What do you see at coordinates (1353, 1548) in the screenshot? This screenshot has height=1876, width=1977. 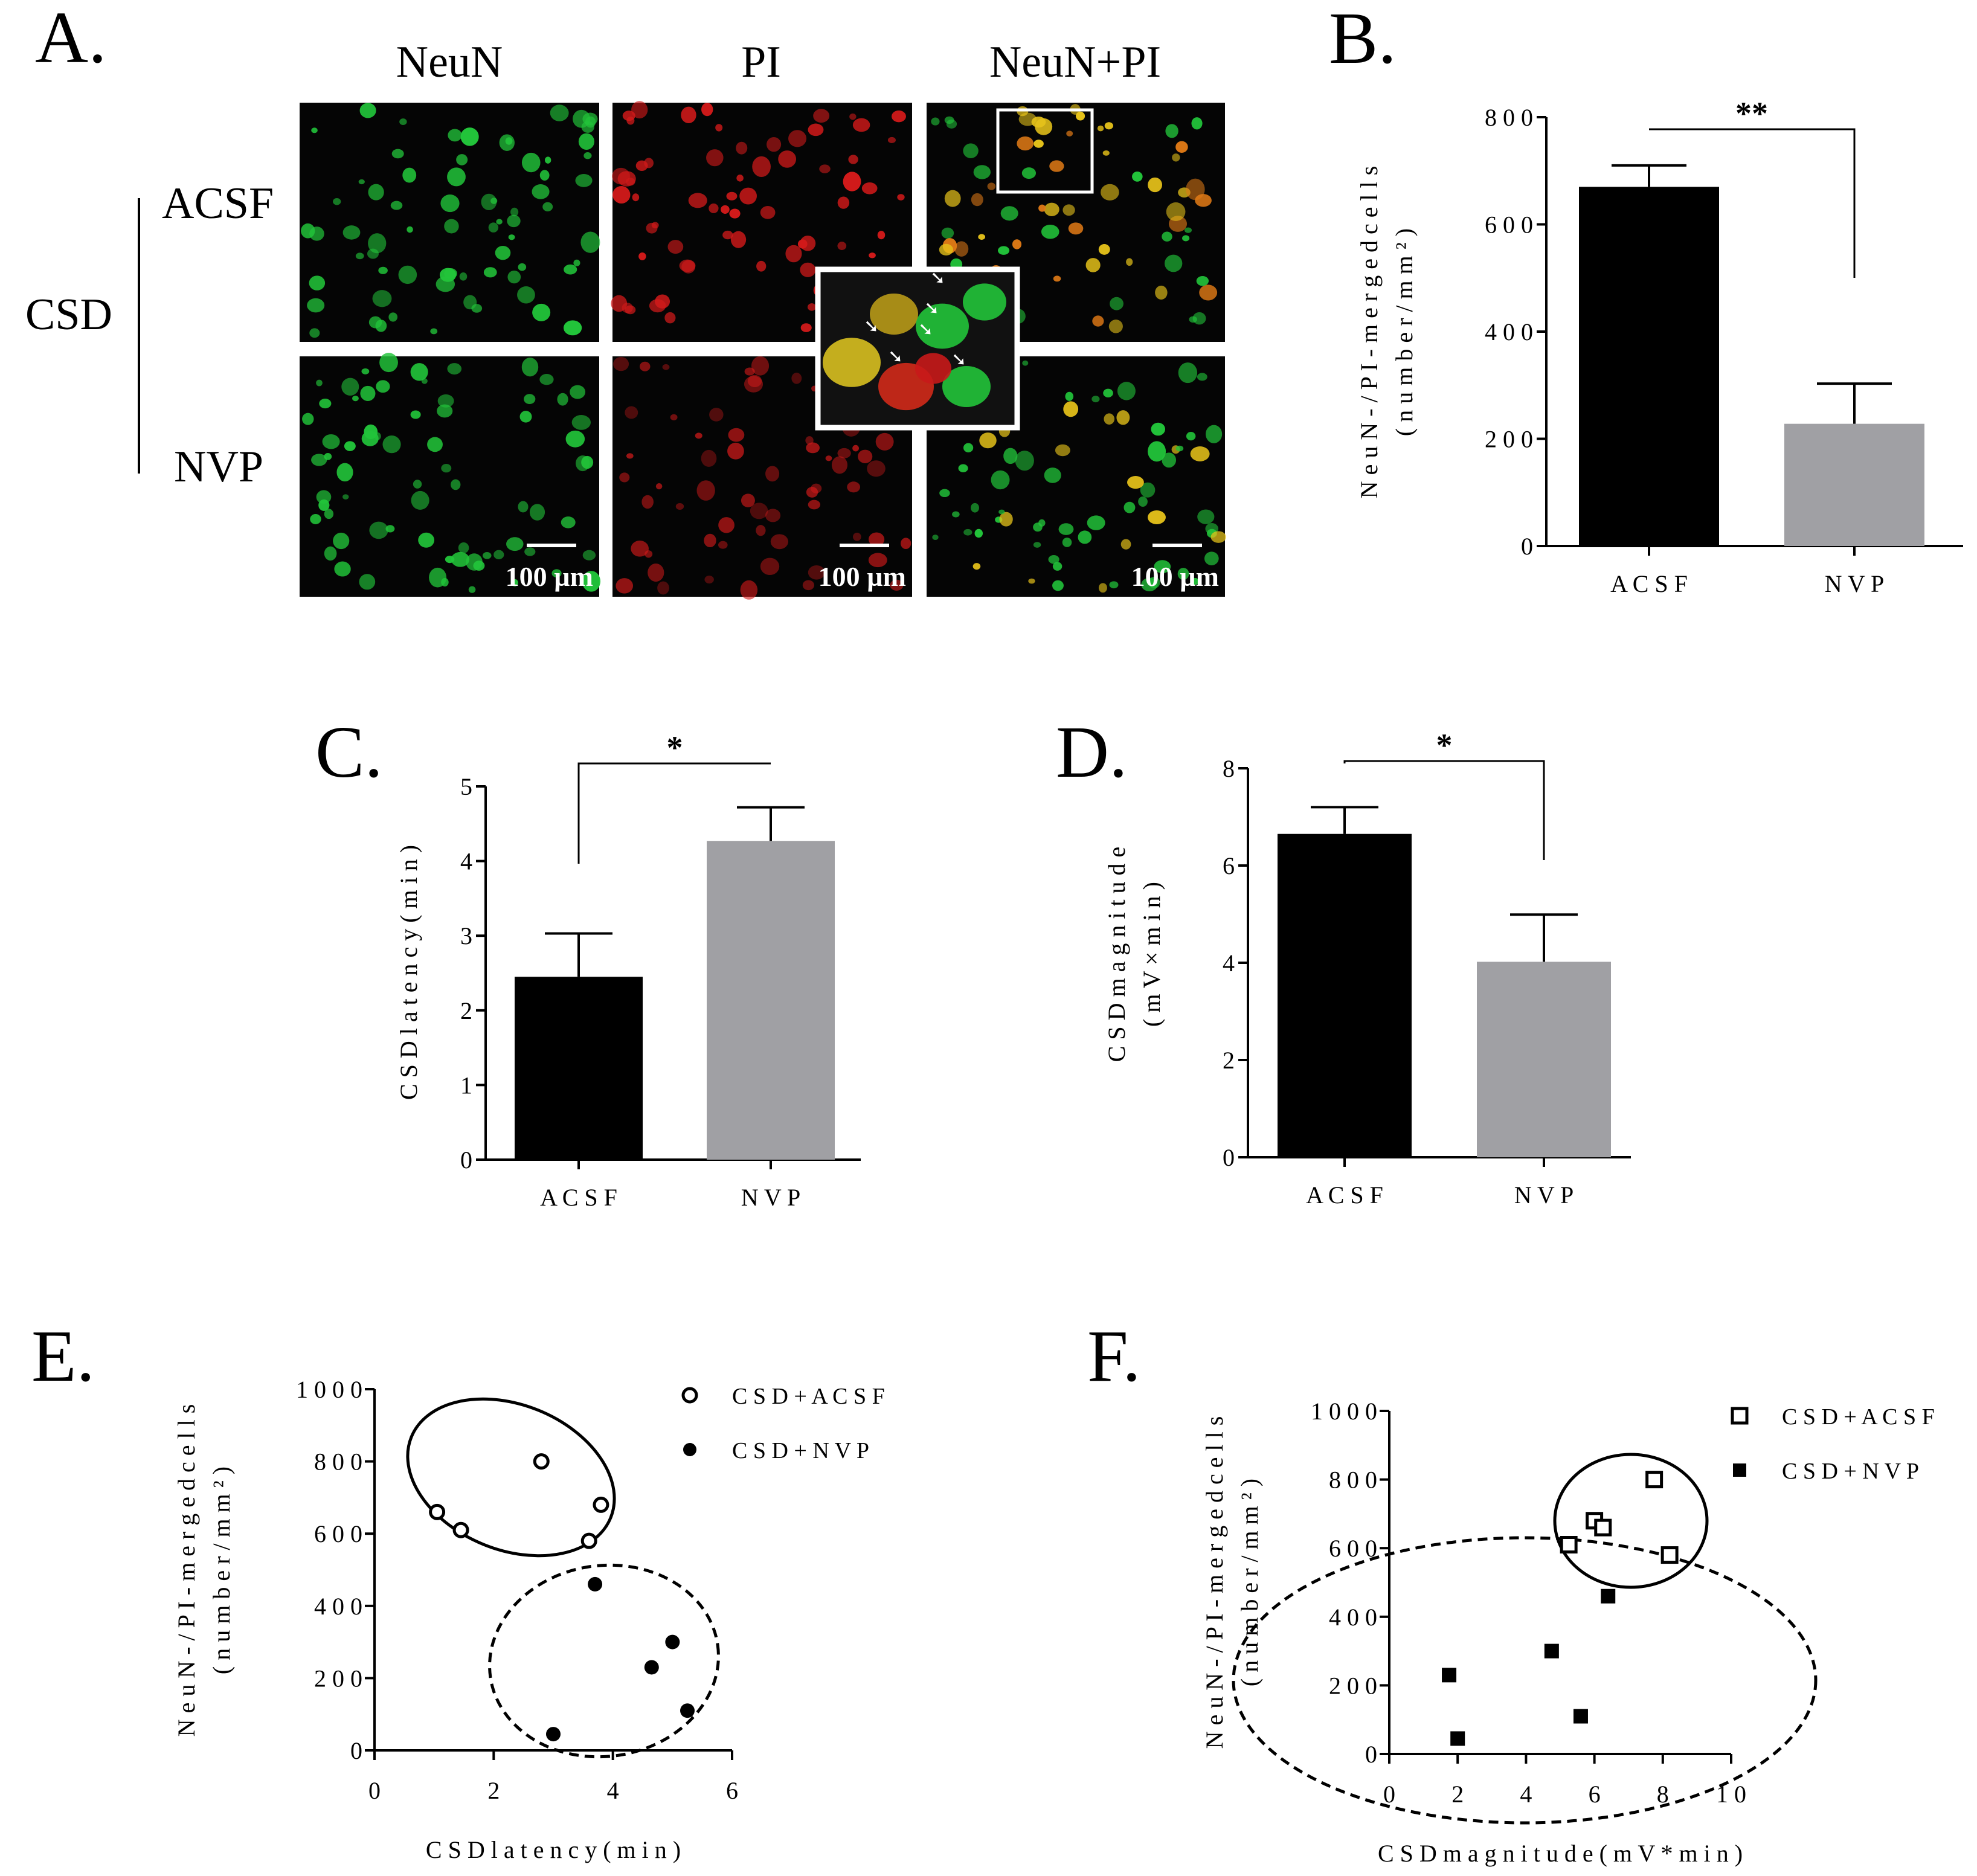 I see `y-tick-label: 6 0 0` at bounding box center [1353, 1548].